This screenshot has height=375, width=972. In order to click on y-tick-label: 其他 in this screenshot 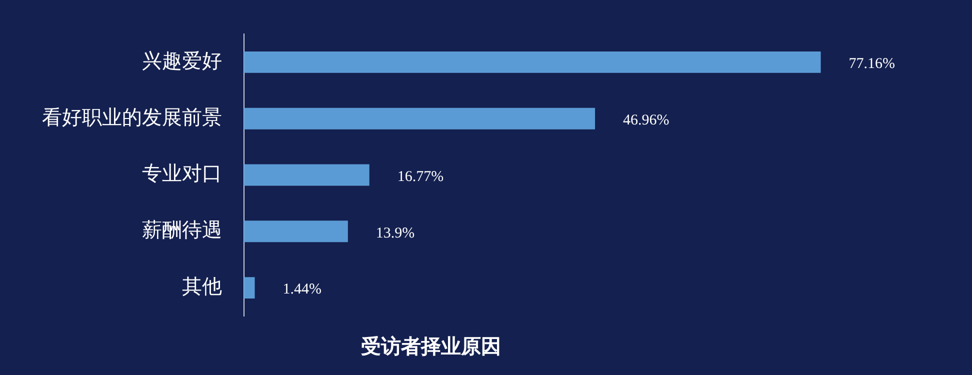, I will do `click(202, 286)`.